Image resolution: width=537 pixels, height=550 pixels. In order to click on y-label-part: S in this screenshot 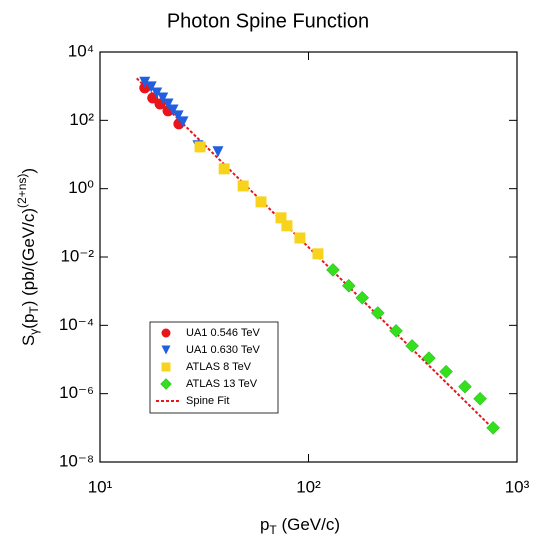, I will do `click(28, 340)`.